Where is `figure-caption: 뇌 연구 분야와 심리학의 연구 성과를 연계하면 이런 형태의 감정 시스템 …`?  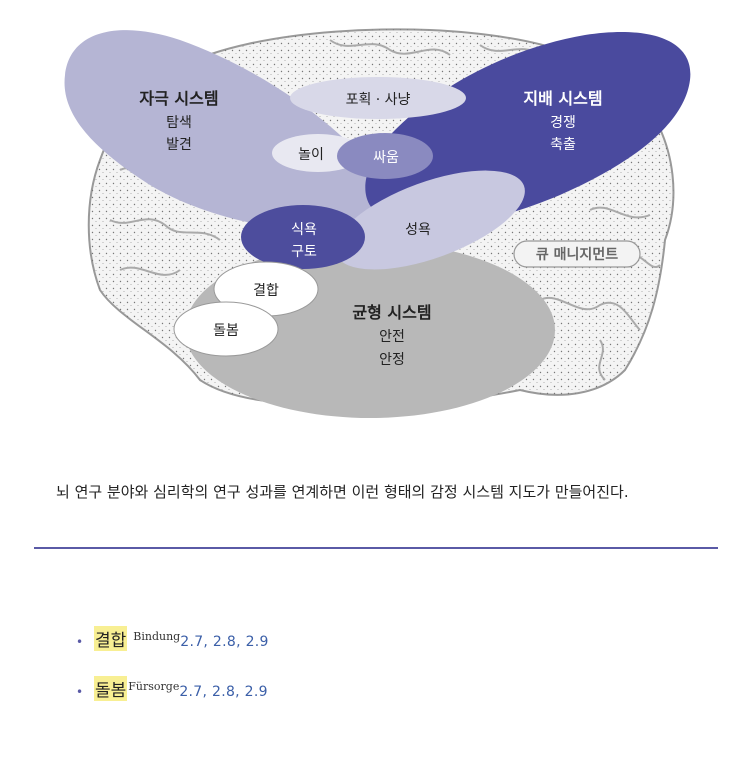 figure-caption: 뇌 연구 분야와 심리학의 연구 성과를 연계하면 이런 형태의 감정 시스템 … is located at coordinates (342, 492).